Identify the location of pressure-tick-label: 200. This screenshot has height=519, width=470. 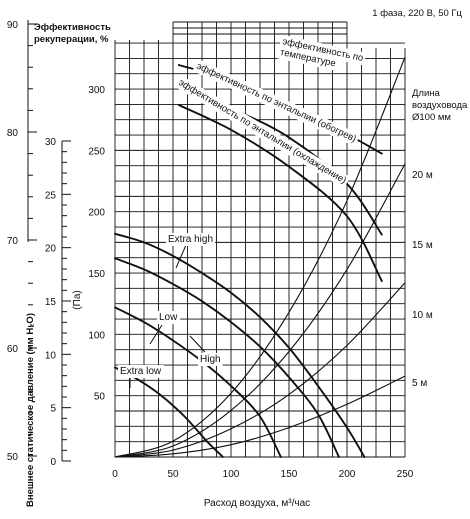
(96, 213).